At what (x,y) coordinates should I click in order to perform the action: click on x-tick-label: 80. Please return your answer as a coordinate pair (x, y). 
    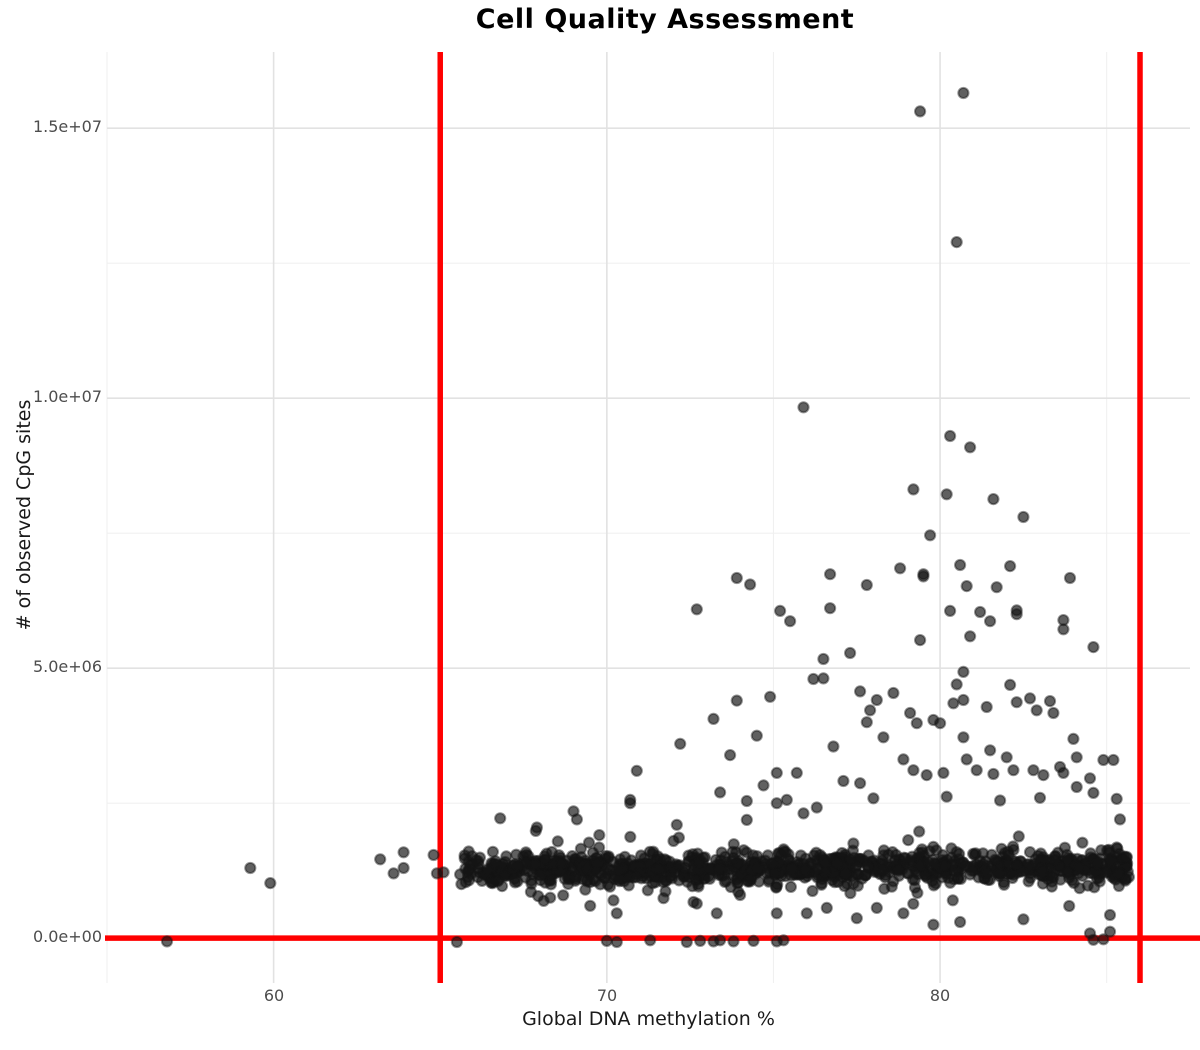
    Looking at the image, I should click on (940, 995).